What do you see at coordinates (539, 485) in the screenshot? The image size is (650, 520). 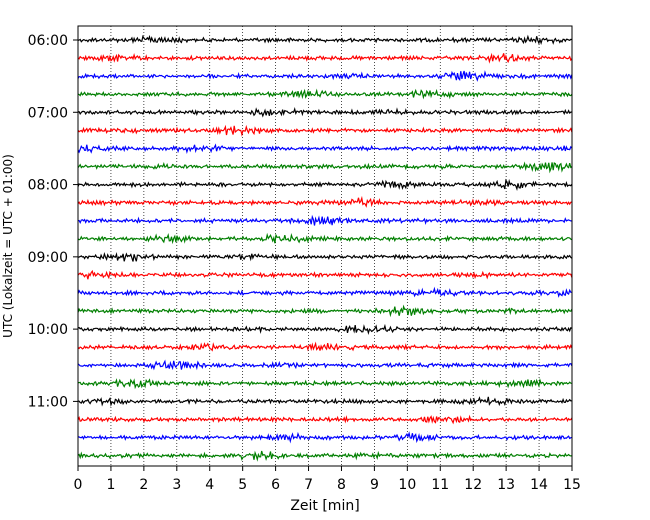 I see `x-tick-label: 14` at bounding box center [539, 485].